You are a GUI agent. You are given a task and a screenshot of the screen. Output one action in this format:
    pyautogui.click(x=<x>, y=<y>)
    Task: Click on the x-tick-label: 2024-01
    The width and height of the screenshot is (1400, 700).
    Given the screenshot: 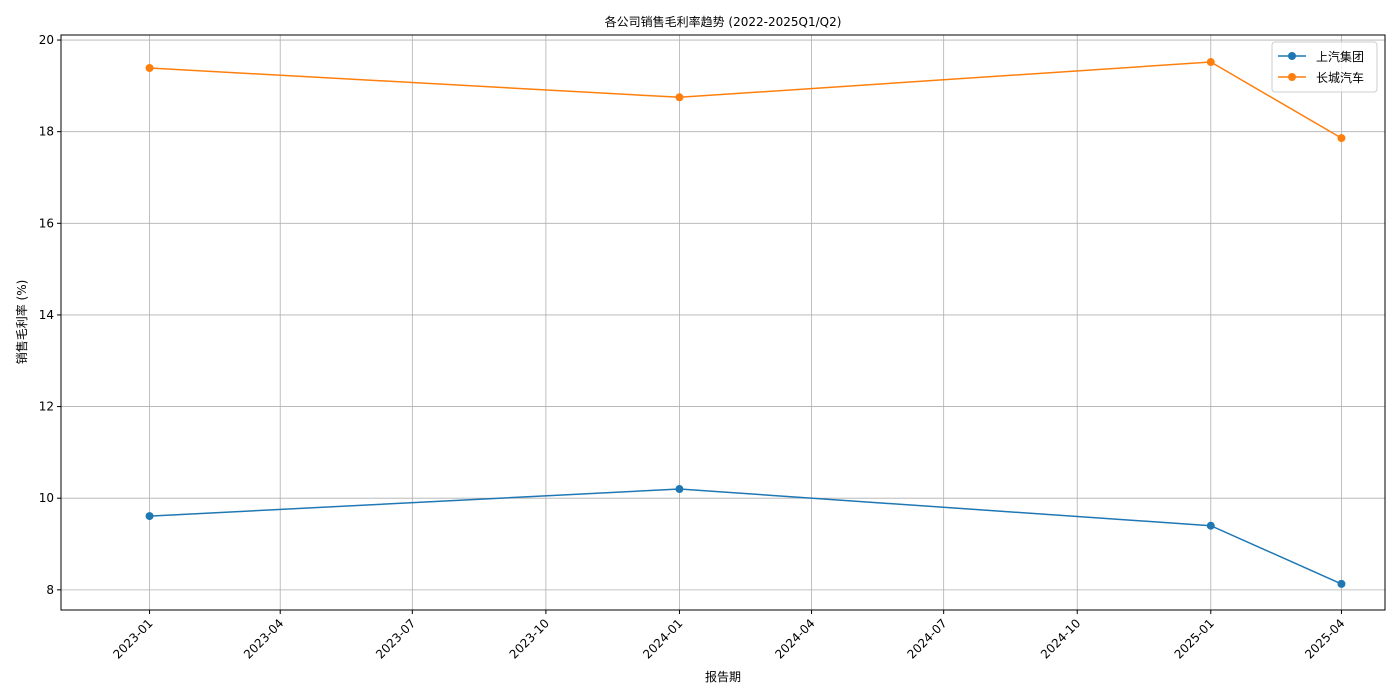 What is the action you would take?
    pyautogui.click(x=662, y=638)
    